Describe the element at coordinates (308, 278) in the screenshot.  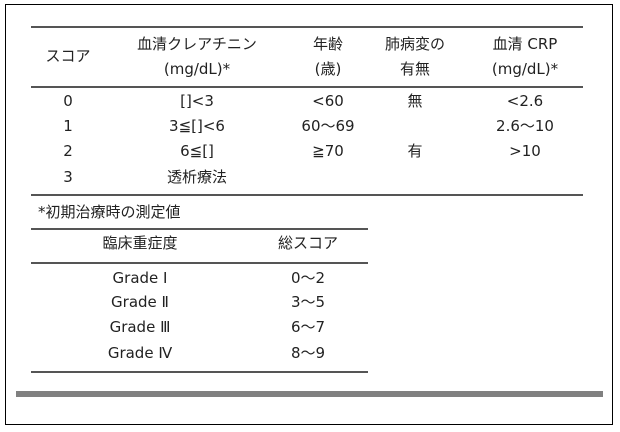
I see `grade-cell: 0〜2` at that location.